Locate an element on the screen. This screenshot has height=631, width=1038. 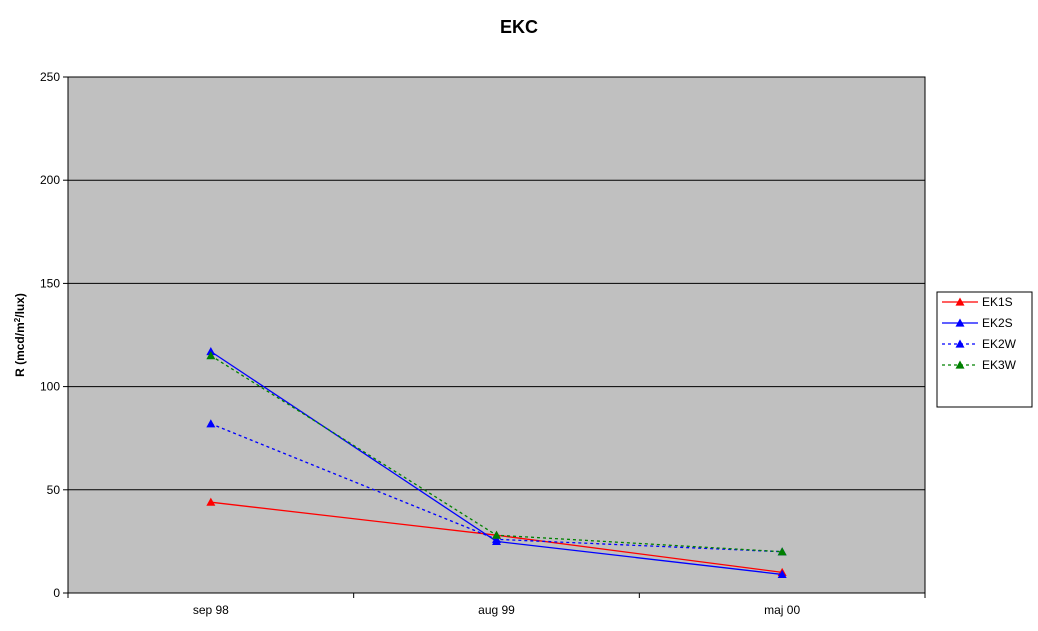
y-tick-label: 250 is located at coordinates (50, 77).